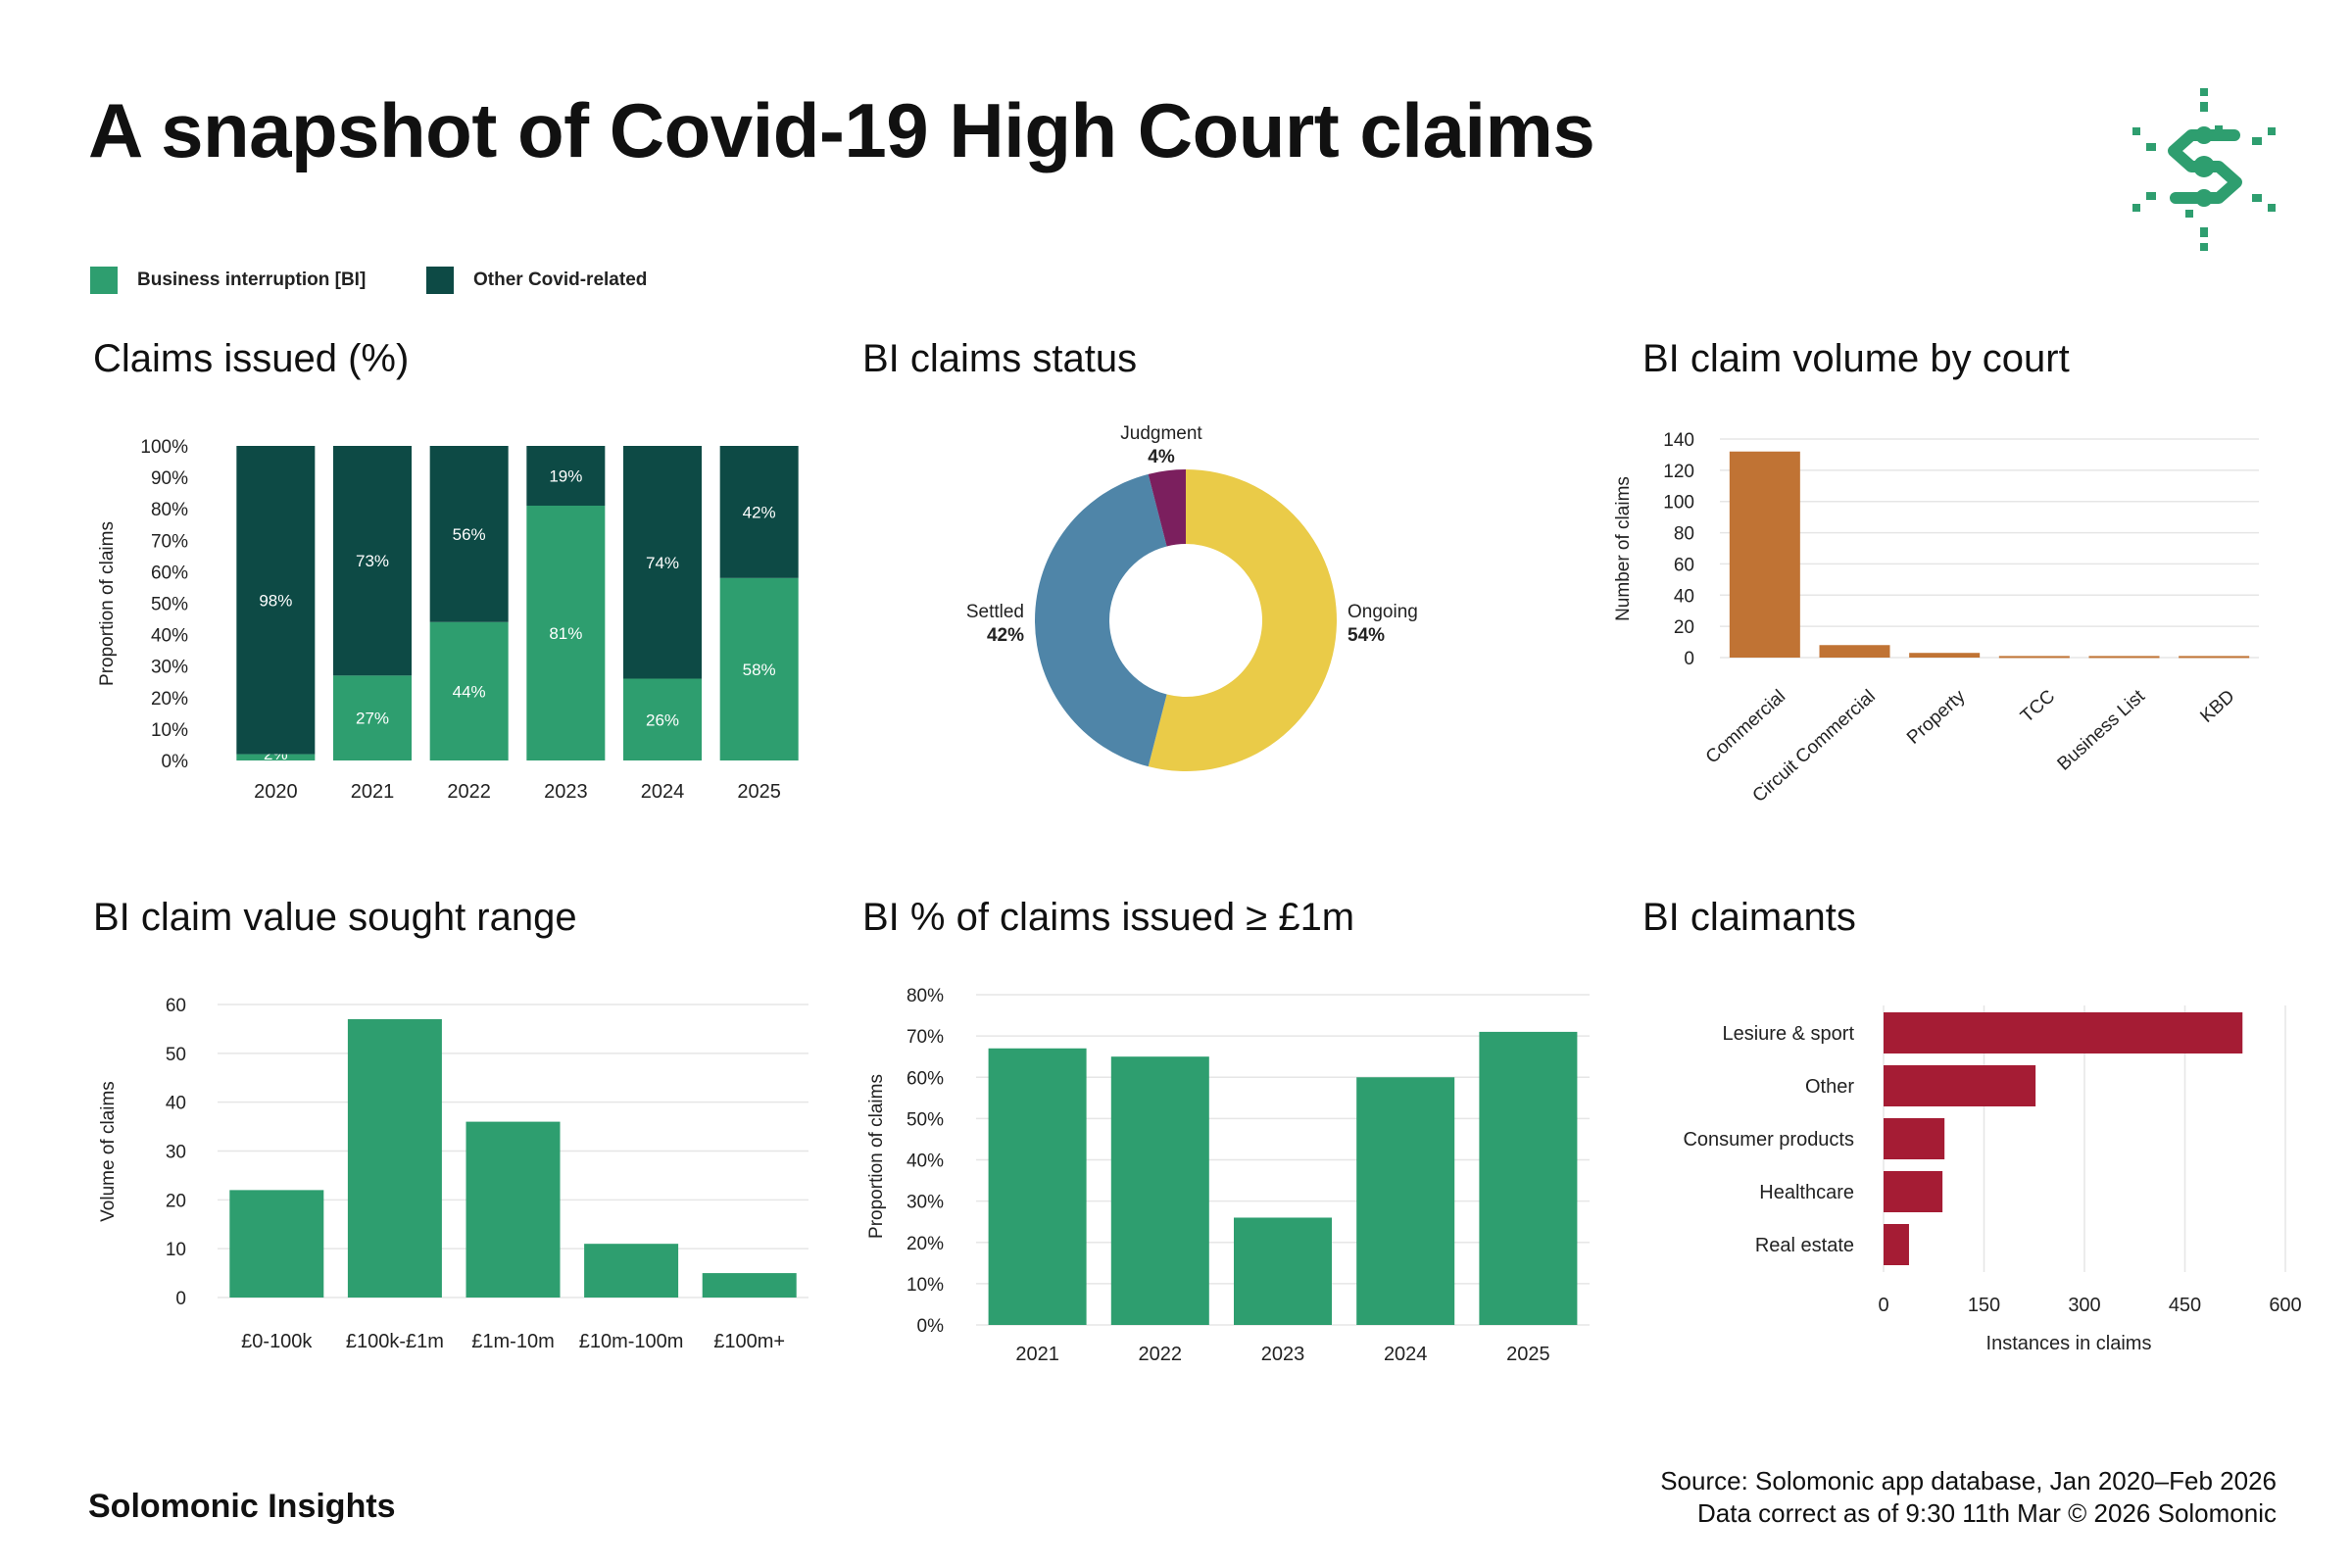  What do you see at coordinates (176, 1055) in the screenshot?
I see `value-range-tick-label: 50` at bounding box center [176, 1055].